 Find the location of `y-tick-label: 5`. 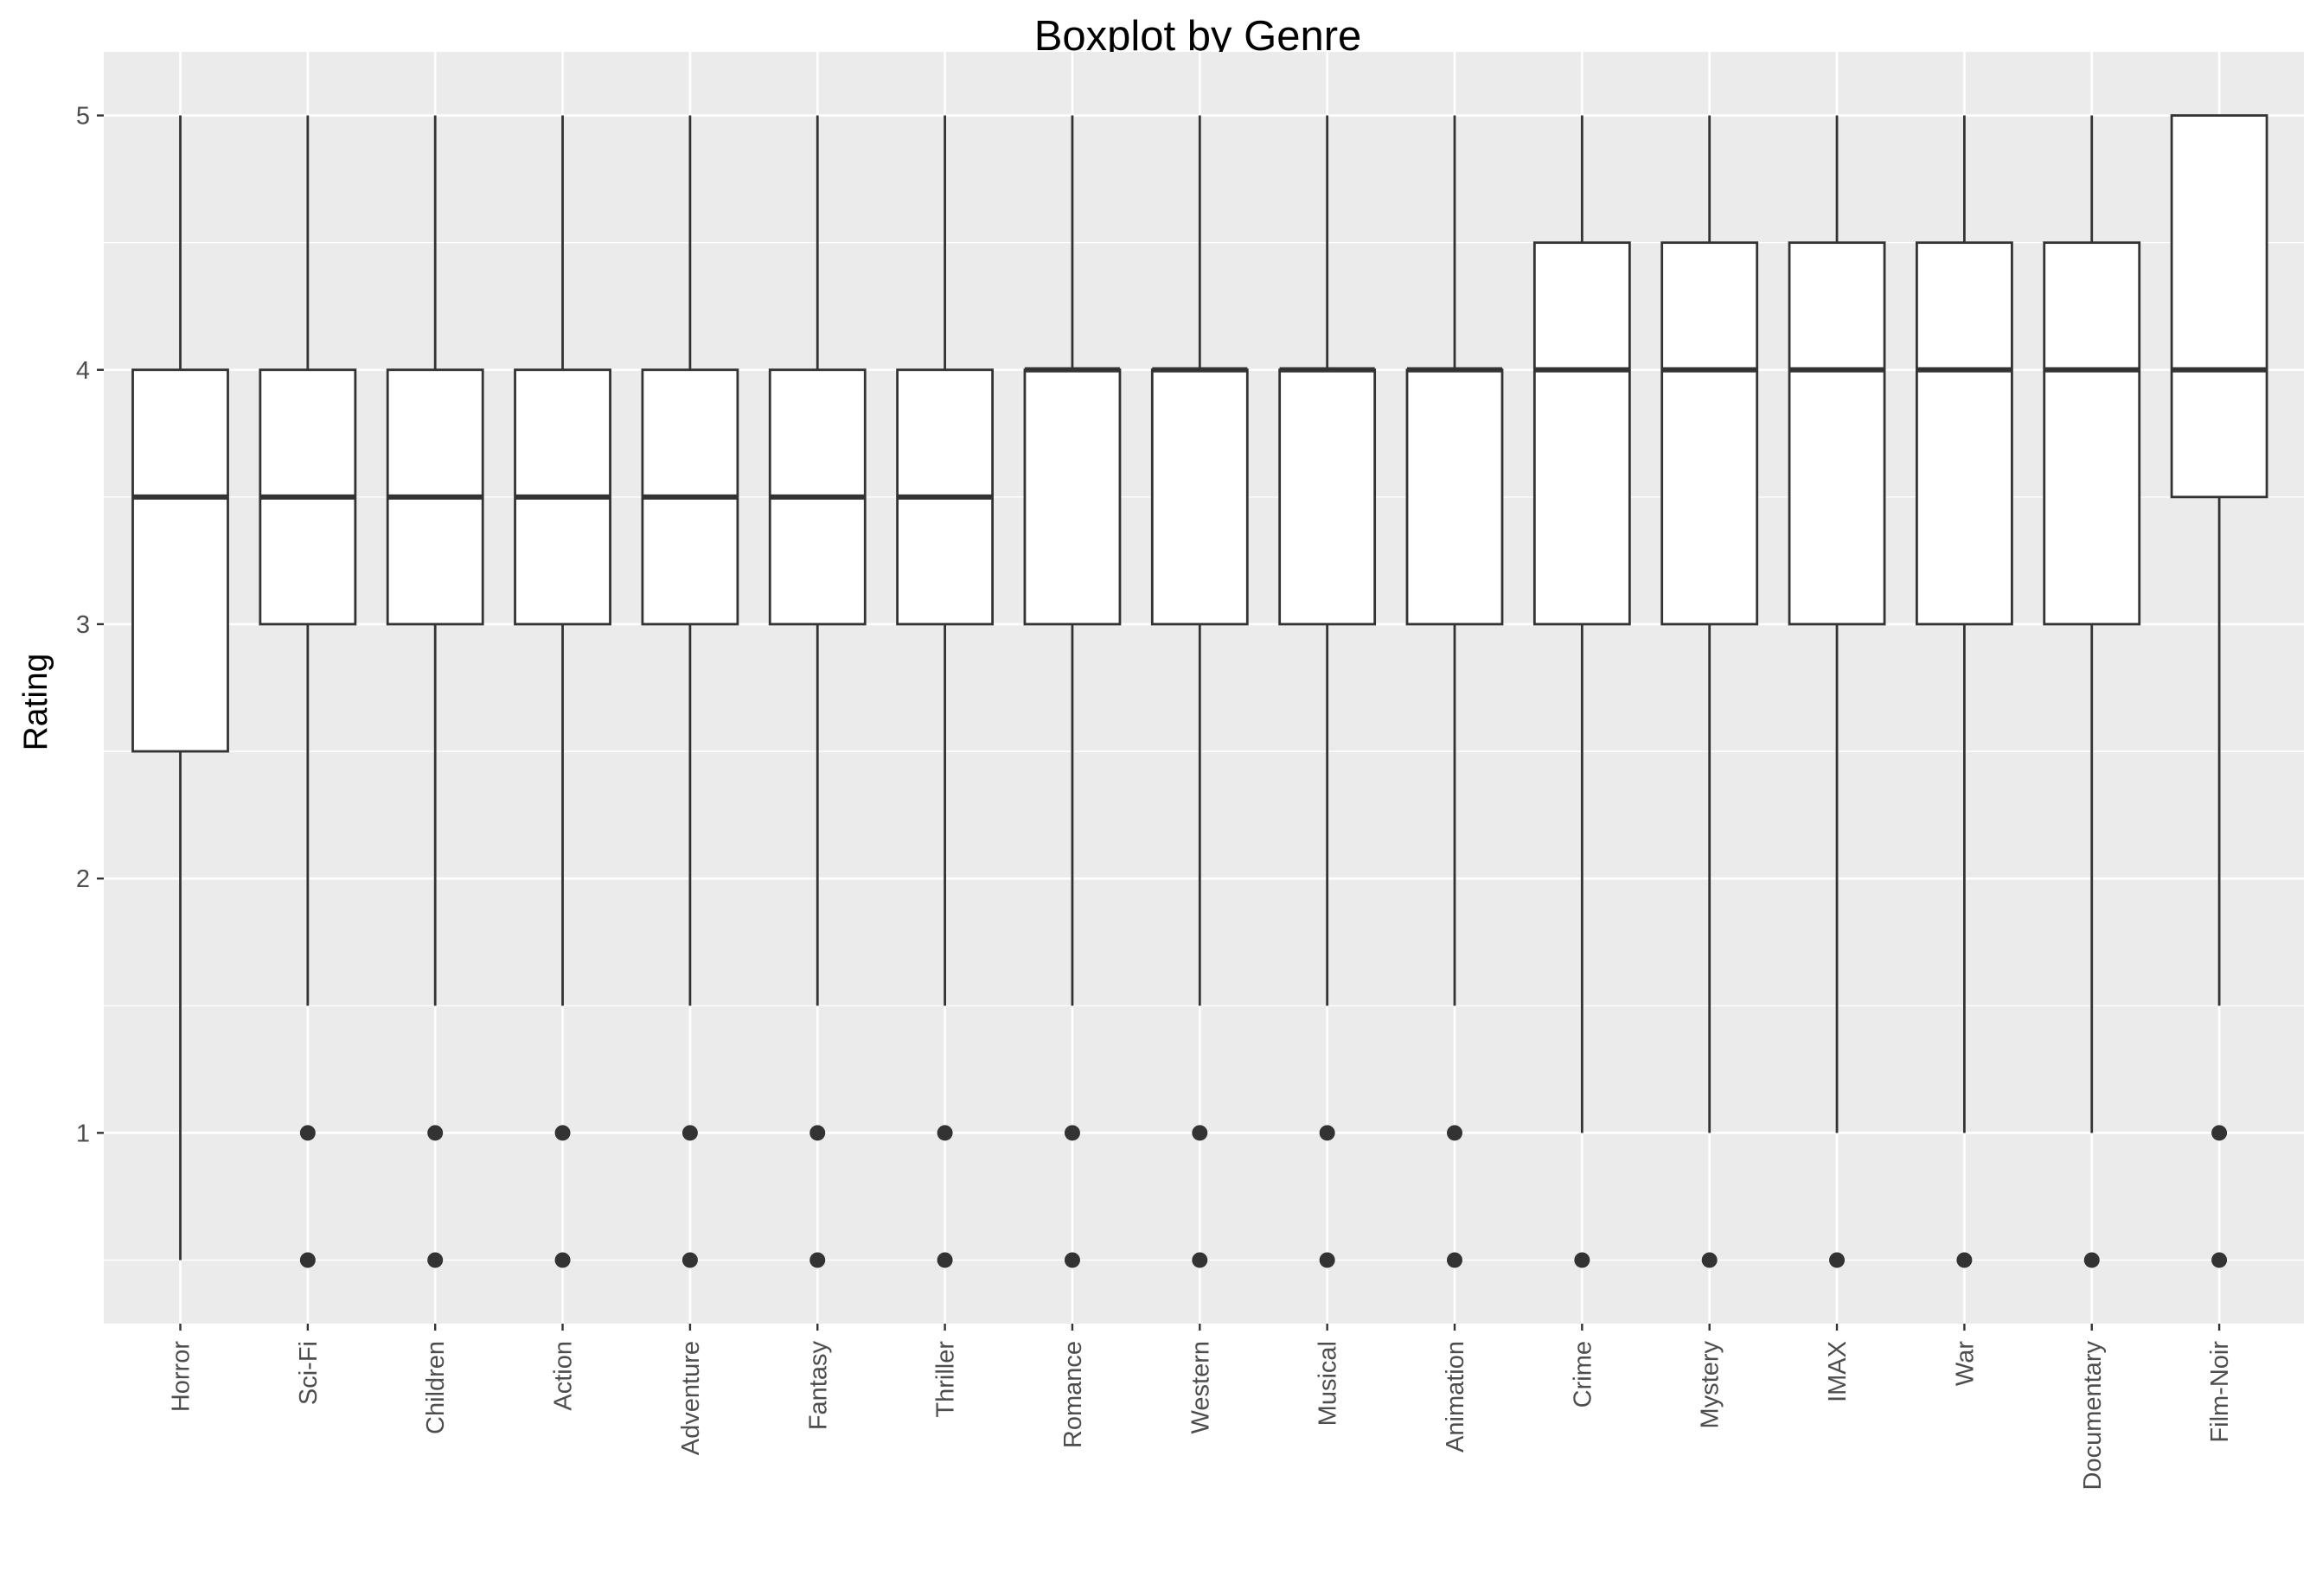

y-tick-label: 5 is located at coordinates (83, 117).